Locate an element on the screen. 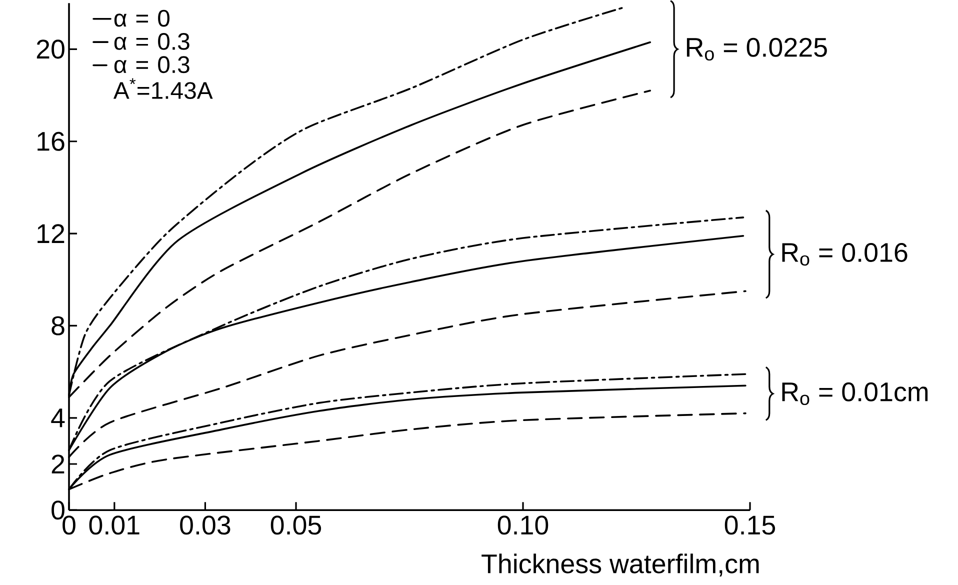 The height and width of the screenshot is (585, 958). y-tick-label: 16 is located at coordinates (51, 141).